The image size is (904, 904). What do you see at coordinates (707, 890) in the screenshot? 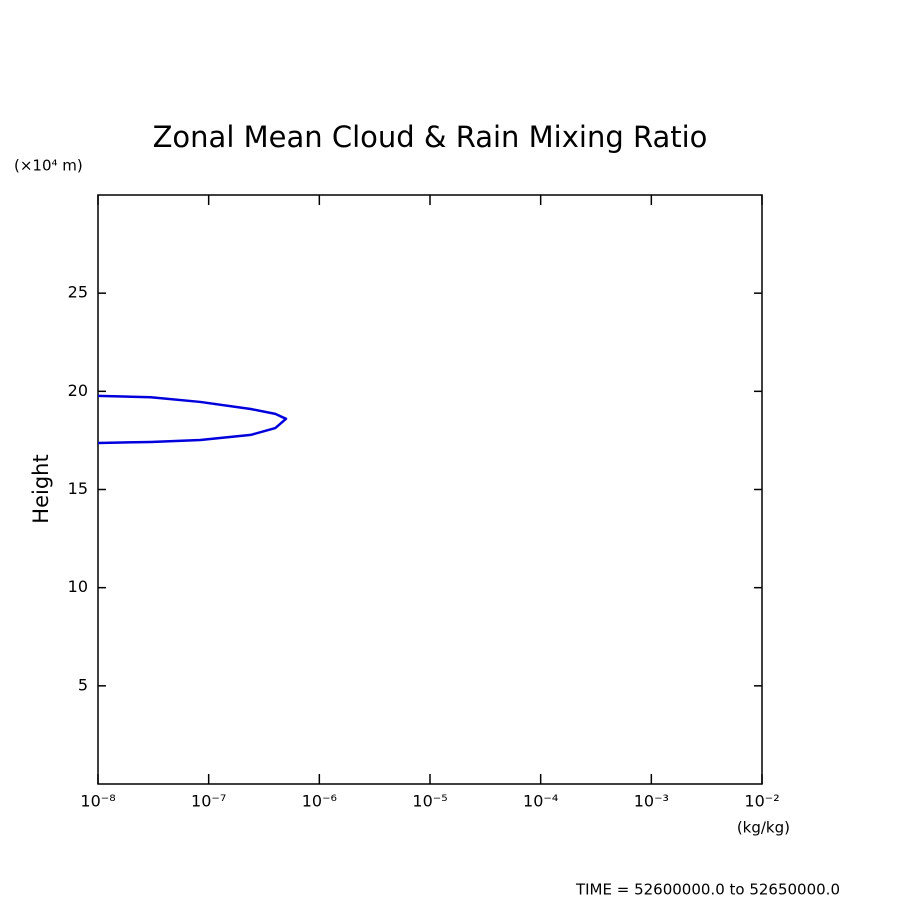
I see `footer: TIME = 52600000.0 to 52650000.0` at bounding box center [707, 890].